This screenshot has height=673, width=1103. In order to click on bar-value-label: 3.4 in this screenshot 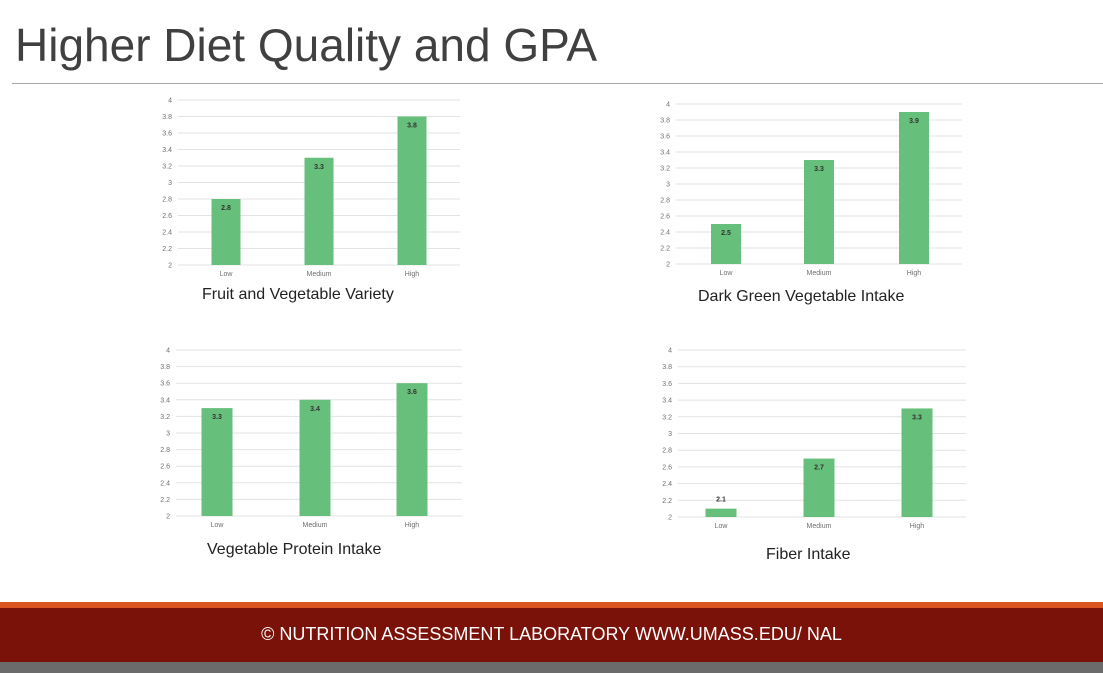, I will do `click(315, 409)`.